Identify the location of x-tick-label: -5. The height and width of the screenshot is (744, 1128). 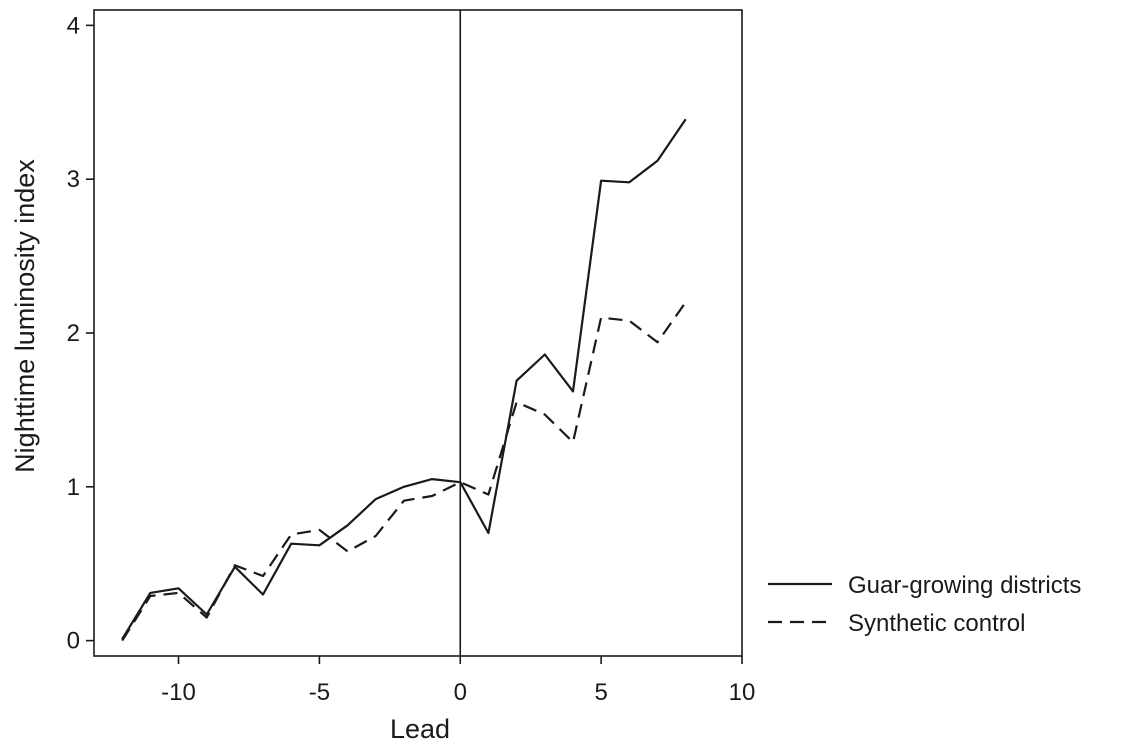
(319, 692).